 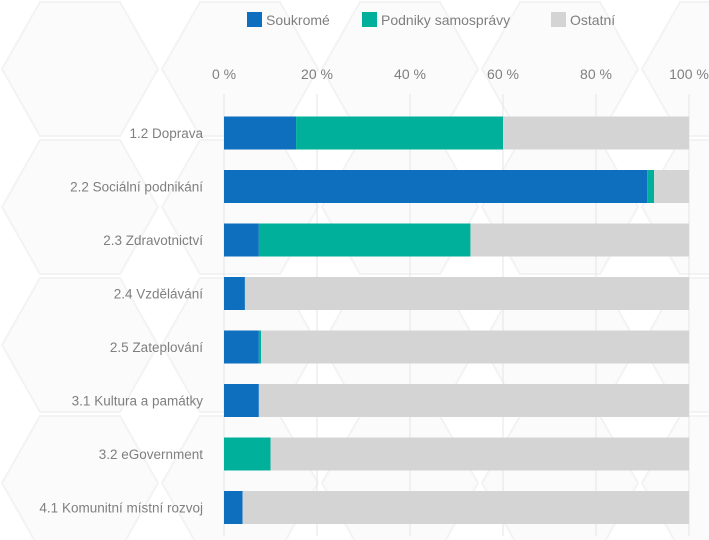 I want to click on category-label: 2.3 Zdravotnictví, so click(x=153, y=240).